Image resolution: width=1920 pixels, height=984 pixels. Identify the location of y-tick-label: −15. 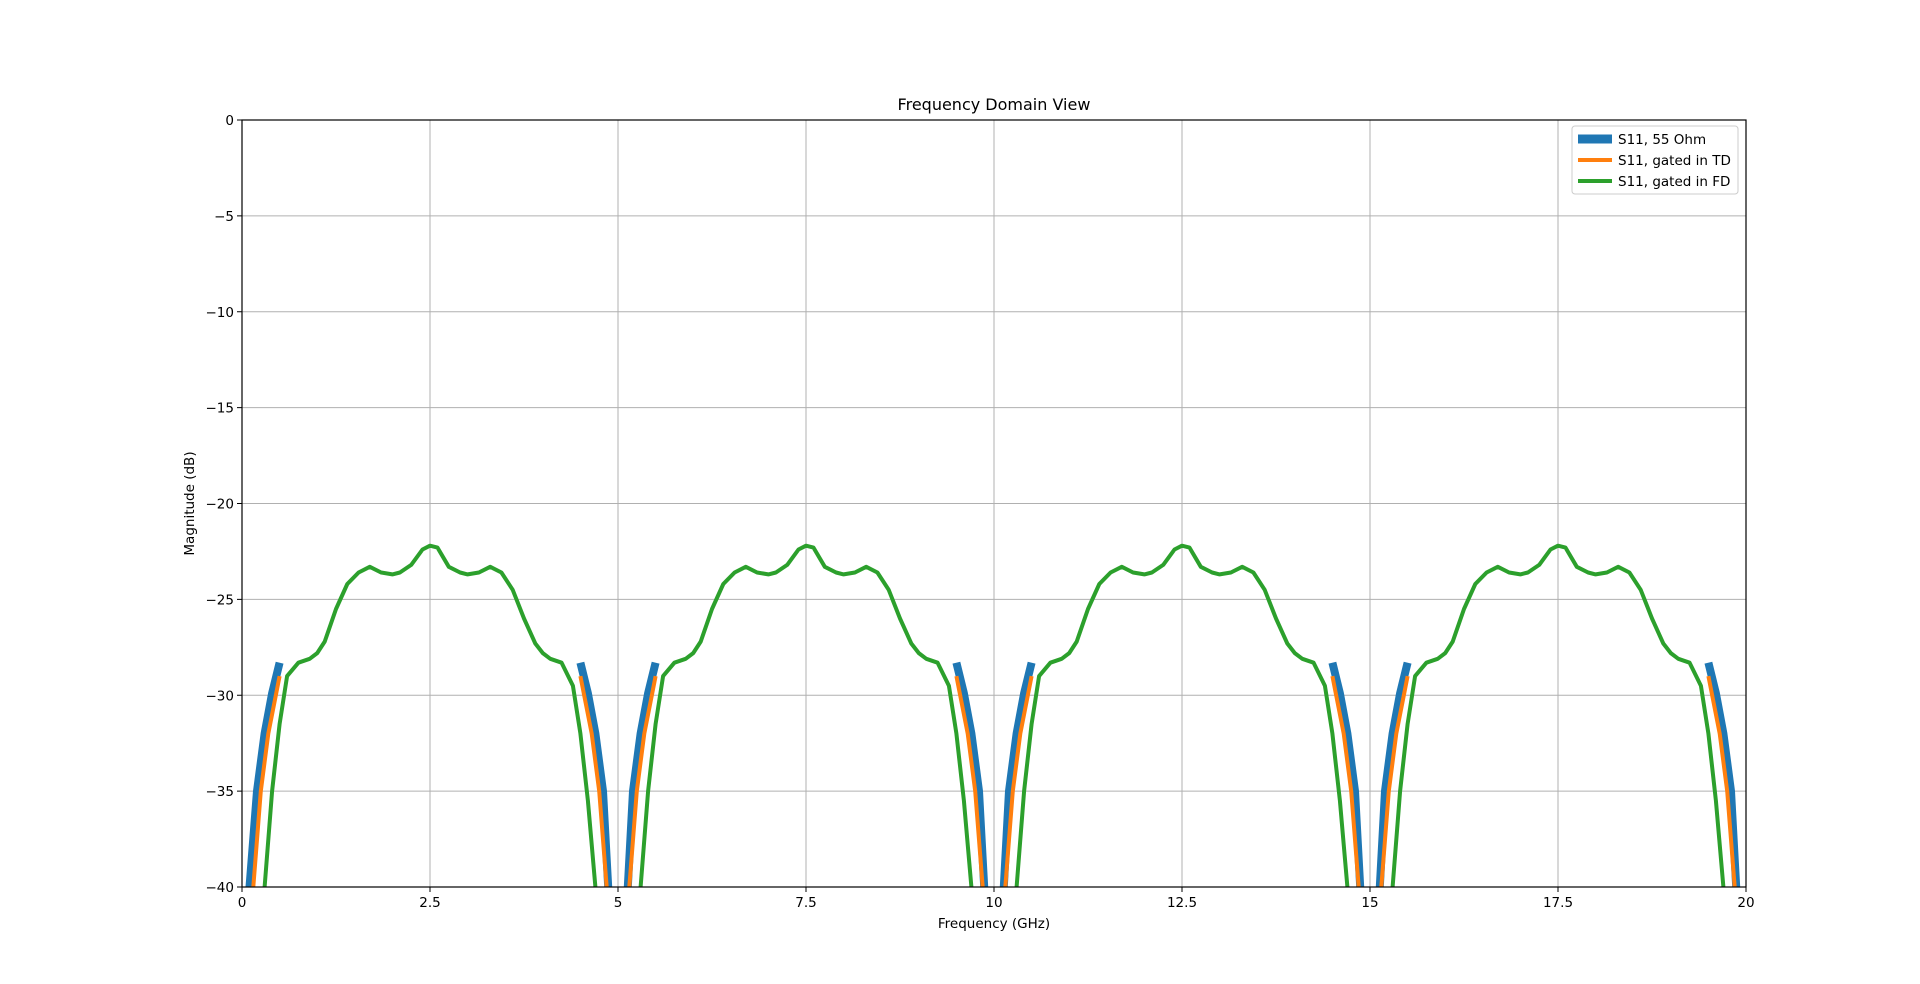
(220, 409).